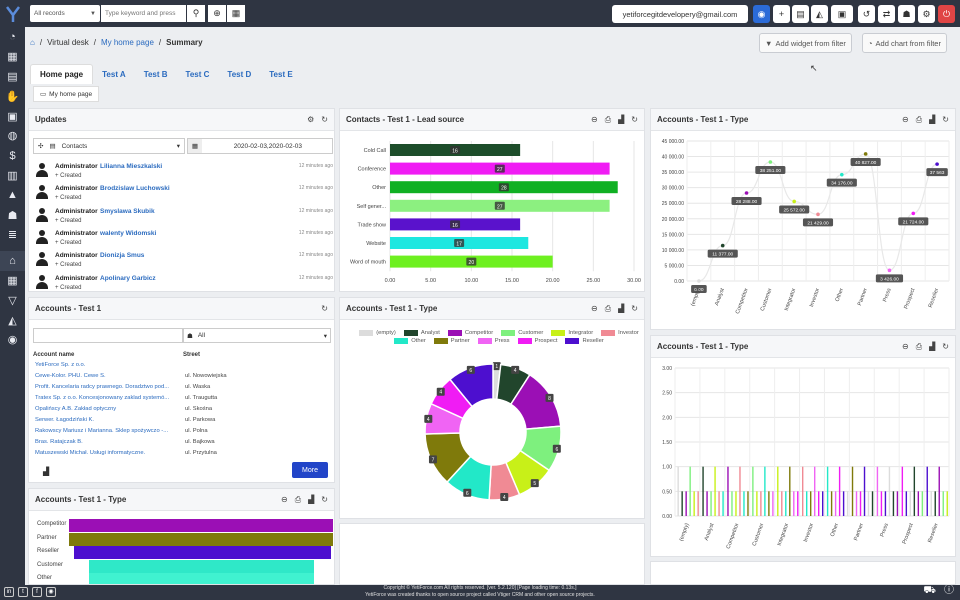 Image resolution: width=960 pixels, height=600 pixels. What do you see at coordinates (522, 333) in the screenshot?
I see `legend-item: Customer` at bounding box center [522, 333].